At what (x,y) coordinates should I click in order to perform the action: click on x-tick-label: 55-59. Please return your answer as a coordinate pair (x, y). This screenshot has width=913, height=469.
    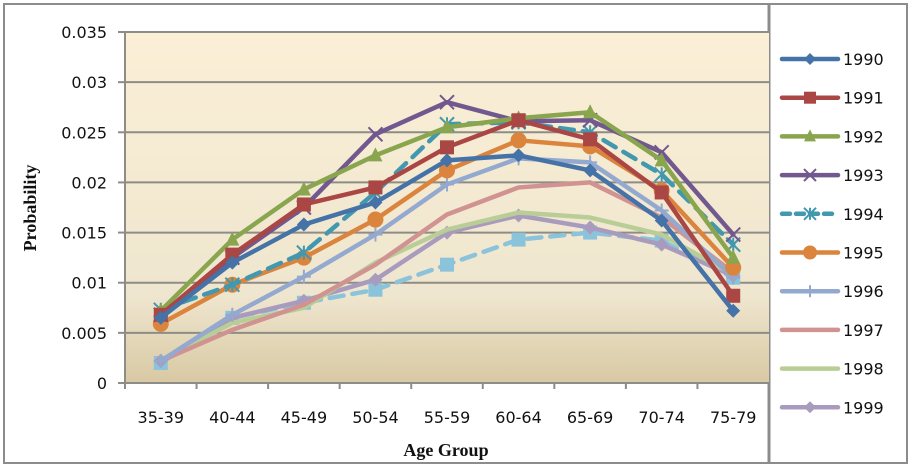
    Looking at the image, I should click on (447, 417).